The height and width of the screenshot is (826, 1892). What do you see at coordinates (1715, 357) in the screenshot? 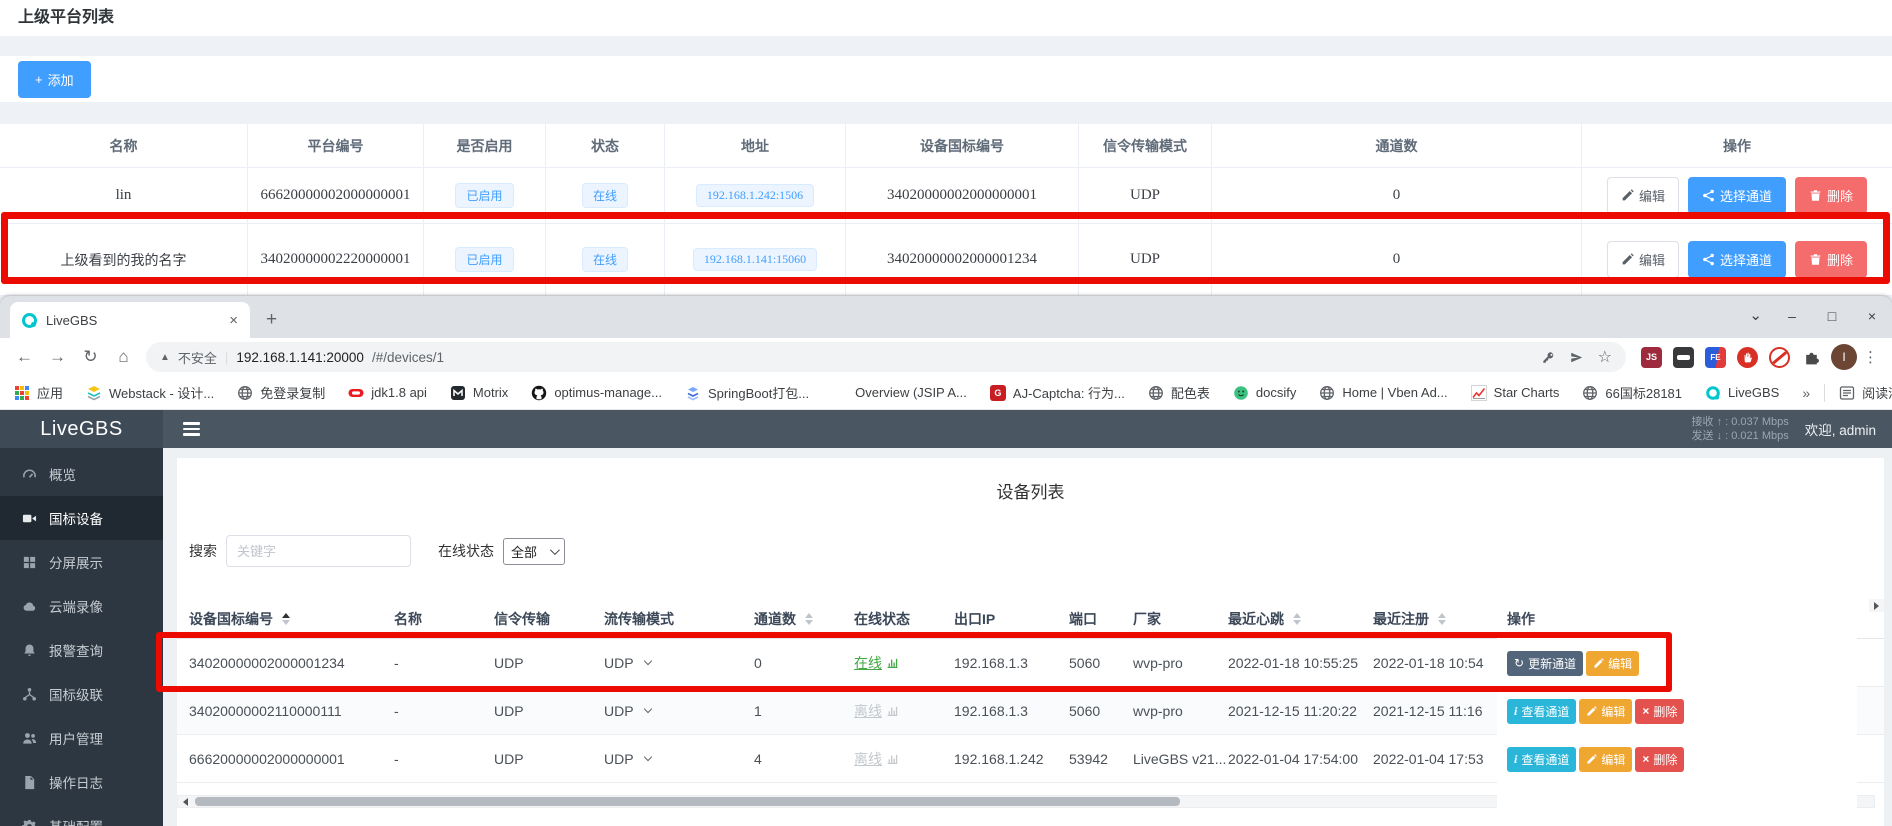
I see `fe-extension-icon: FE` at bounding box center [1715, 357].